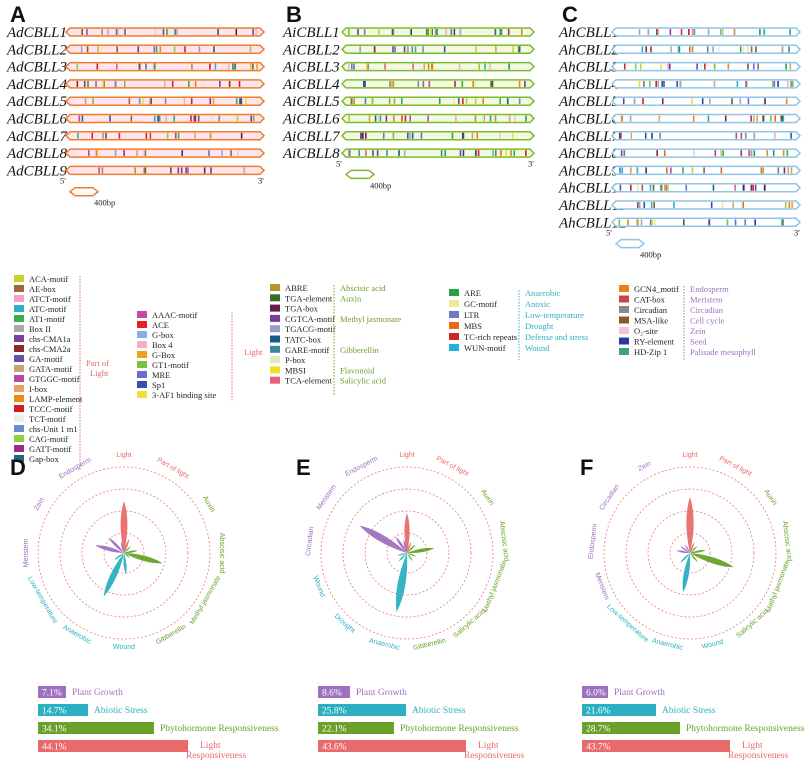 The width and height of the screenshot is (809, 765). I want to click on category-s-0: Anaerobic, so click(543, 293).